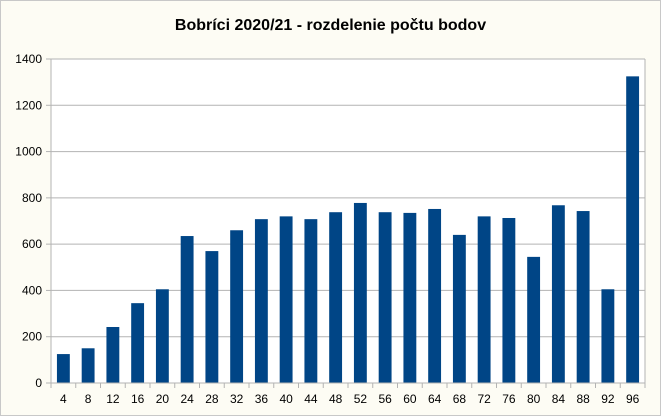 Image resolution: width=661 pixels, height=416 pixels. Describe the element at coordinates (460, 399) in the screenshot. I see `x-tick-label: 68` at that location.